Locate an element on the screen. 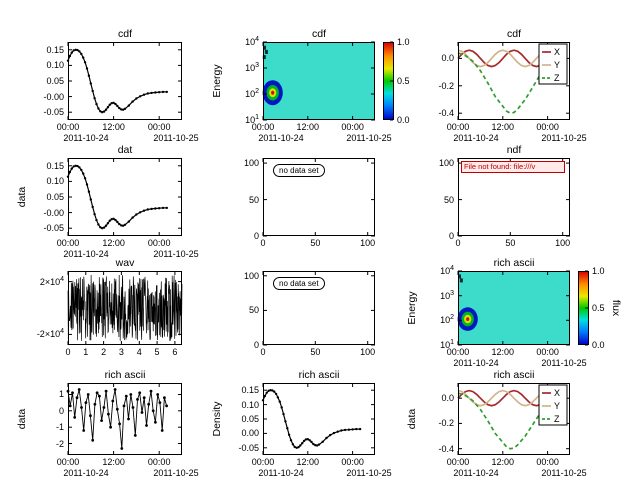 This screenshot has height=480, width=640. plot-area-dat-line is located at coordinates (124, 197).